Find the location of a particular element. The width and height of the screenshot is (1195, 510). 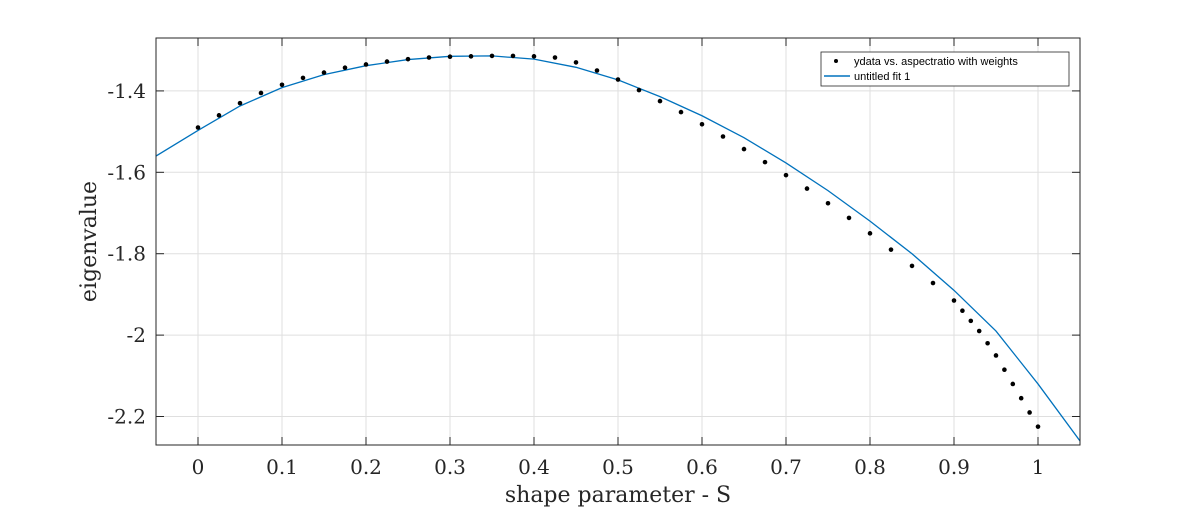

legend-marker-data is located at coordinates (836, 61).